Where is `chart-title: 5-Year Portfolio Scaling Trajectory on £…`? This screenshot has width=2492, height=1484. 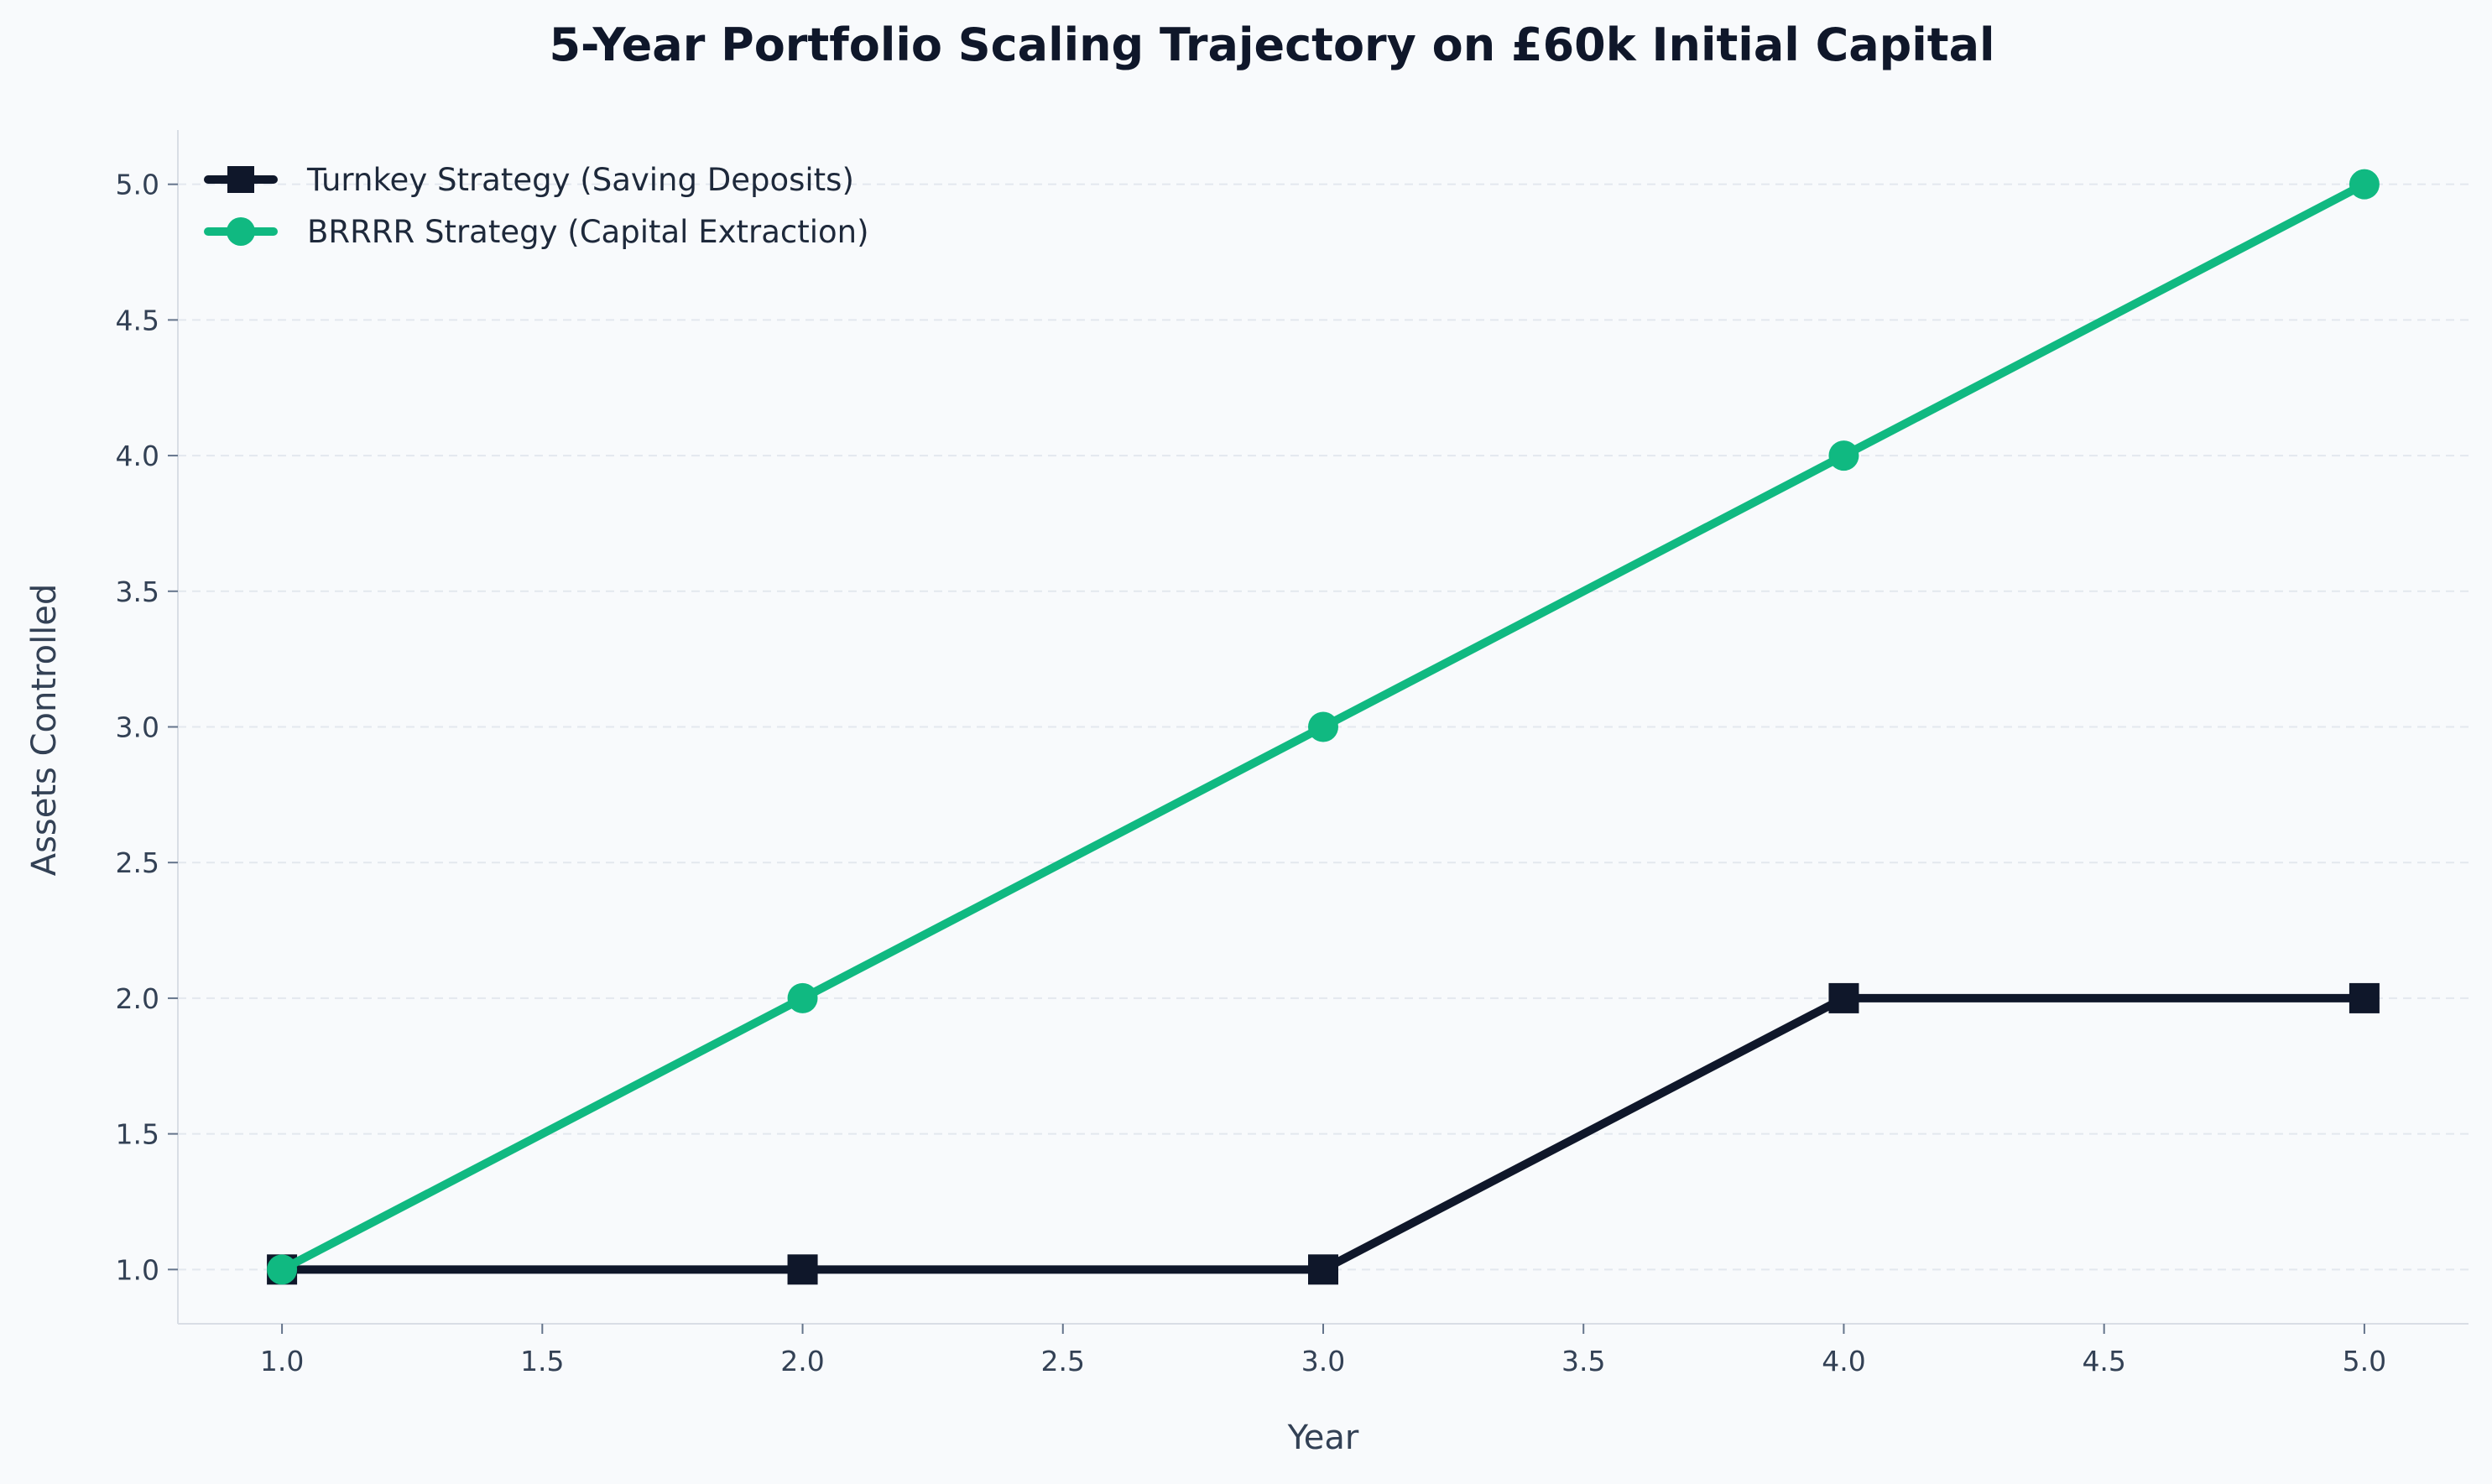 chart-title: 5-Year Portfolio Scaling Trajectory on £… is located at coordinates (1272, 44).